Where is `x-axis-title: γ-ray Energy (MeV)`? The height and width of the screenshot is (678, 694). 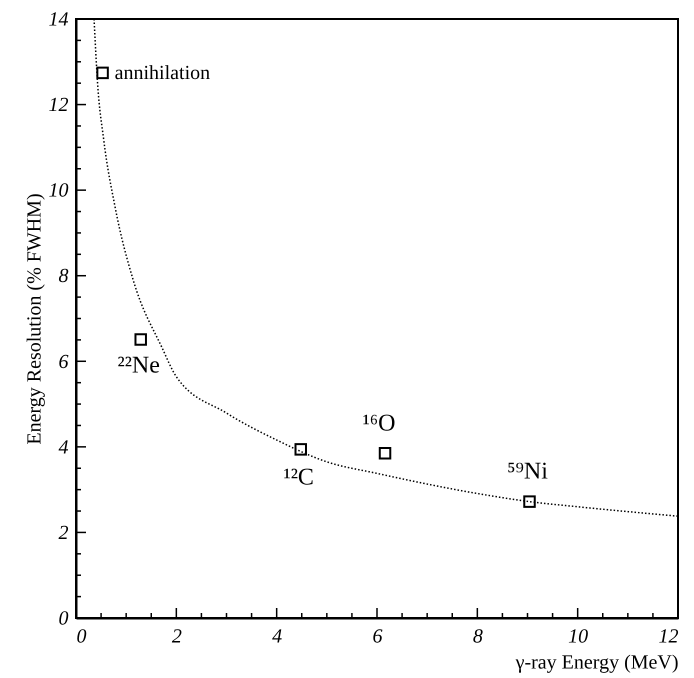 x-axis-title: γ-ray Energy (MeV) is located at coordinates (596, 663).